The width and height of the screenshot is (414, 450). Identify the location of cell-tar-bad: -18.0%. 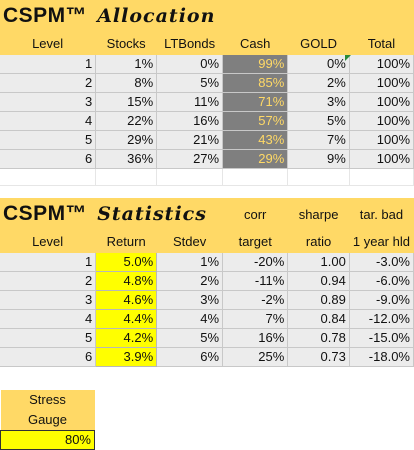
(381, 357).